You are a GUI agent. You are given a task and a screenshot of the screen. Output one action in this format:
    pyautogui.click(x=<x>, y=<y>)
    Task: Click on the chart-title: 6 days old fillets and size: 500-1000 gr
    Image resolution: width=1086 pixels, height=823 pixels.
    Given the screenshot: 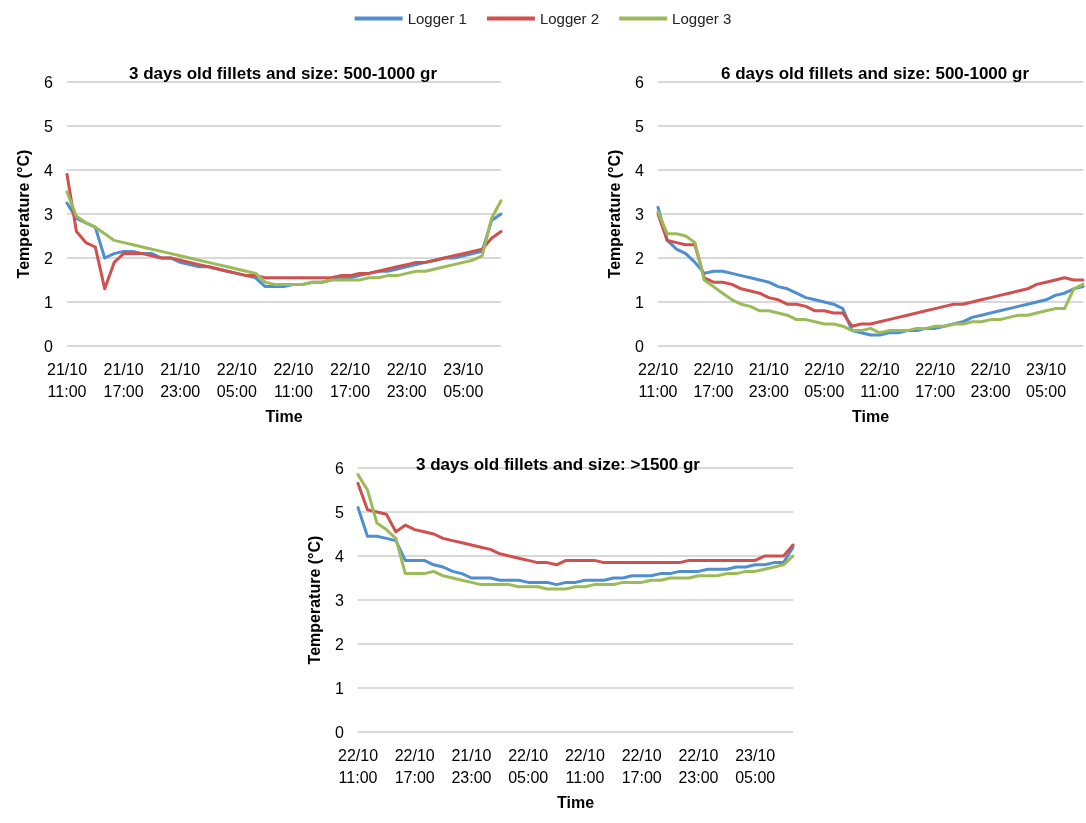 What is the action you would take?
    pyautogui.click(x=875, y=73)
    